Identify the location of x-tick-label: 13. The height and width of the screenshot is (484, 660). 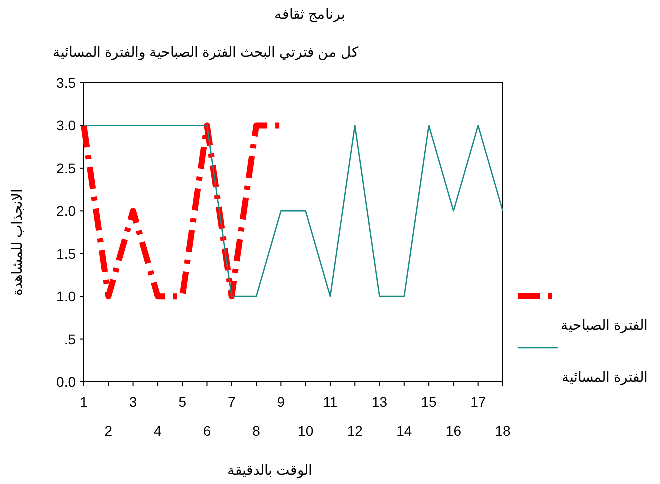
(380, 402).